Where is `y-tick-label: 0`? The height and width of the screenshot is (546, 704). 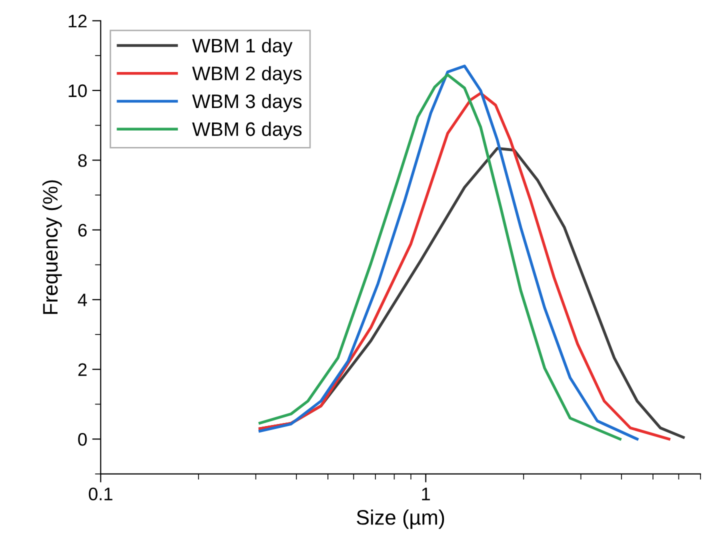 y-tick-label: 0 is located at coordinates (82, 439).